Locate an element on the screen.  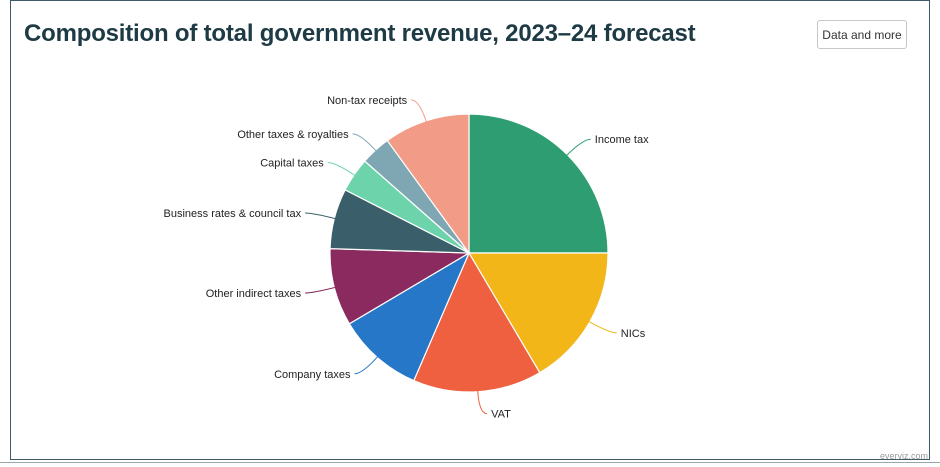
data-label-other-indirect-taxes: Other indirect taxes is located at coordinates (254, 294).